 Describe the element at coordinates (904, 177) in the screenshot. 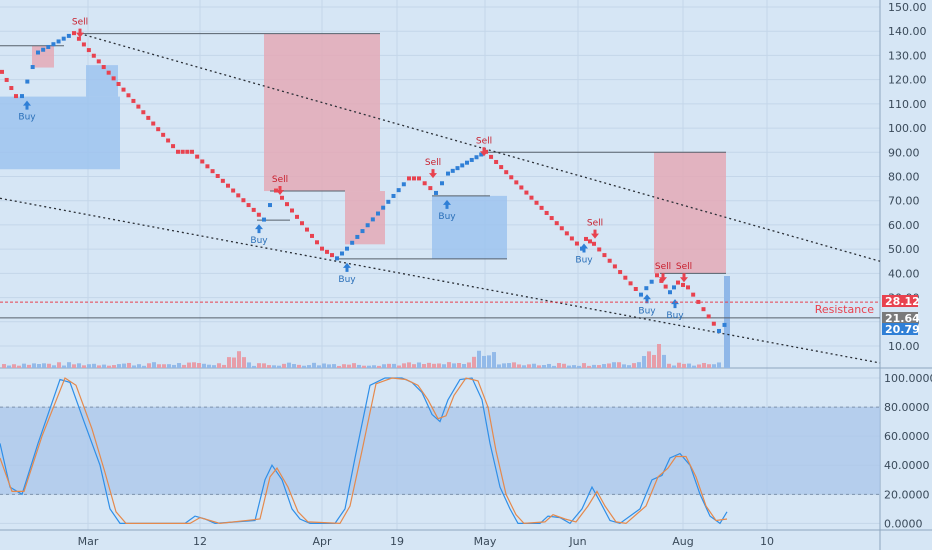

I see `price-tick-label: 80.00` at that location.